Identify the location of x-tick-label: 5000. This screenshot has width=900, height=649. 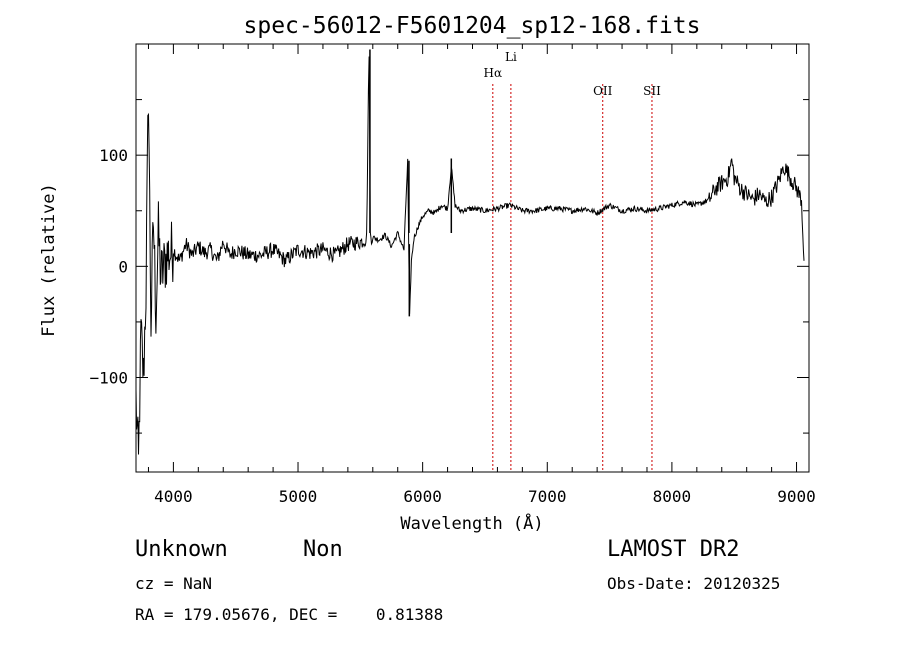
(298, 496).